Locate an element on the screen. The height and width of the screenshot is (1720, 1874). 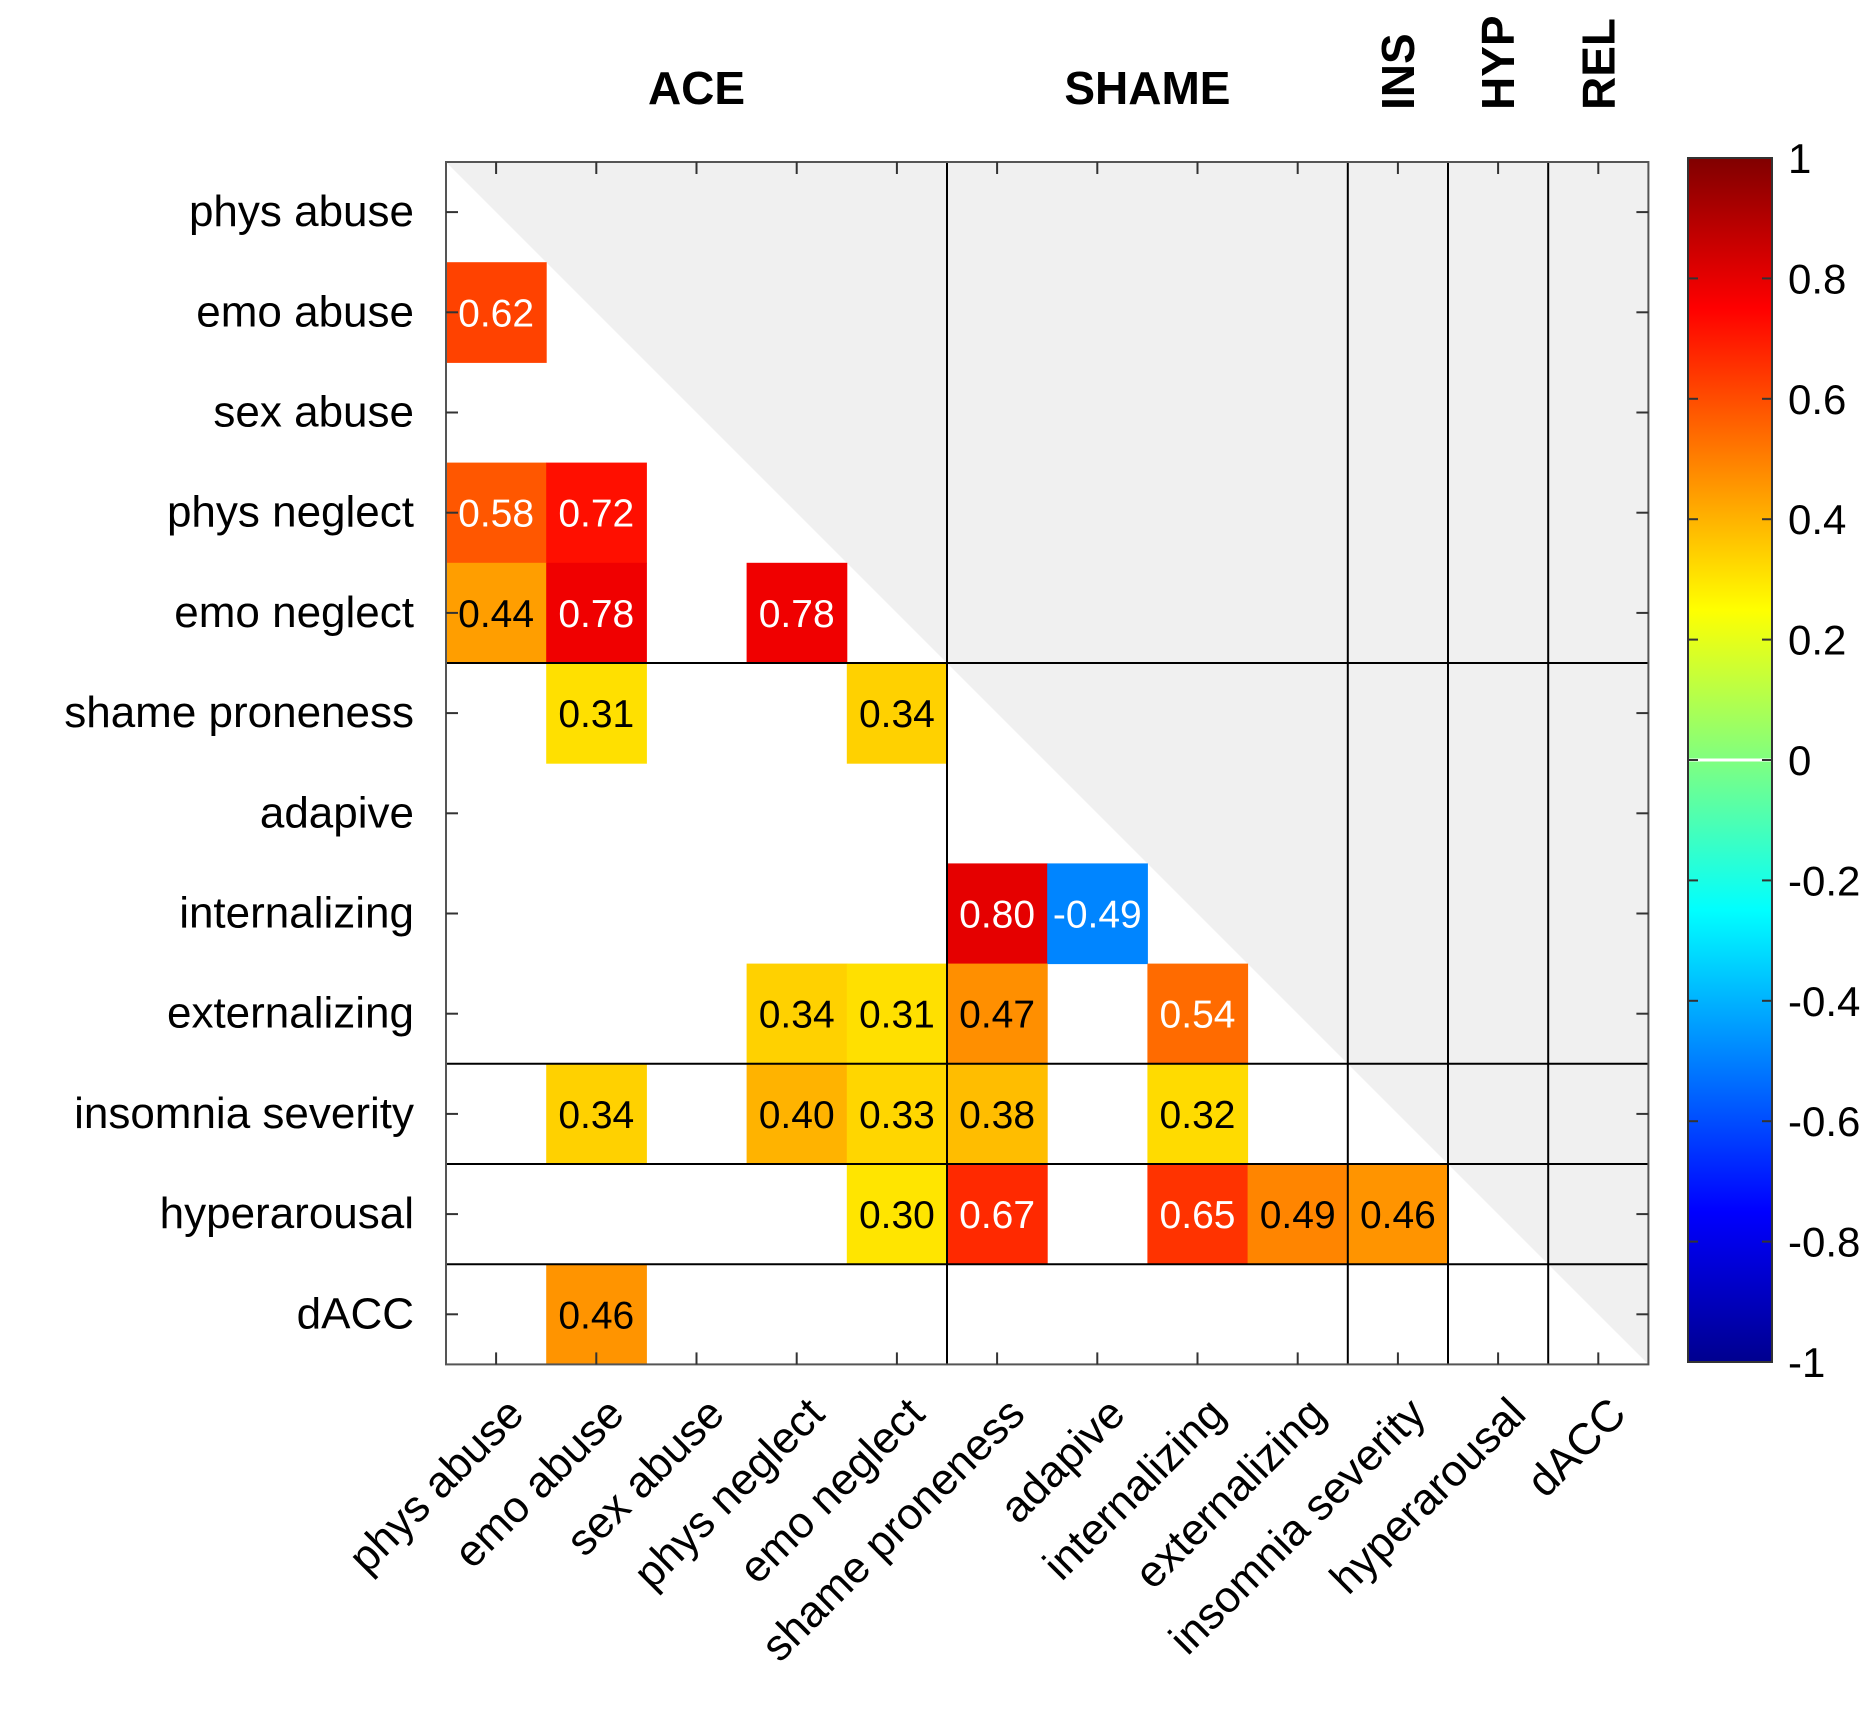
heatmap-cell-externalizing-phys-neglect is located at coordinates (797, 1014).